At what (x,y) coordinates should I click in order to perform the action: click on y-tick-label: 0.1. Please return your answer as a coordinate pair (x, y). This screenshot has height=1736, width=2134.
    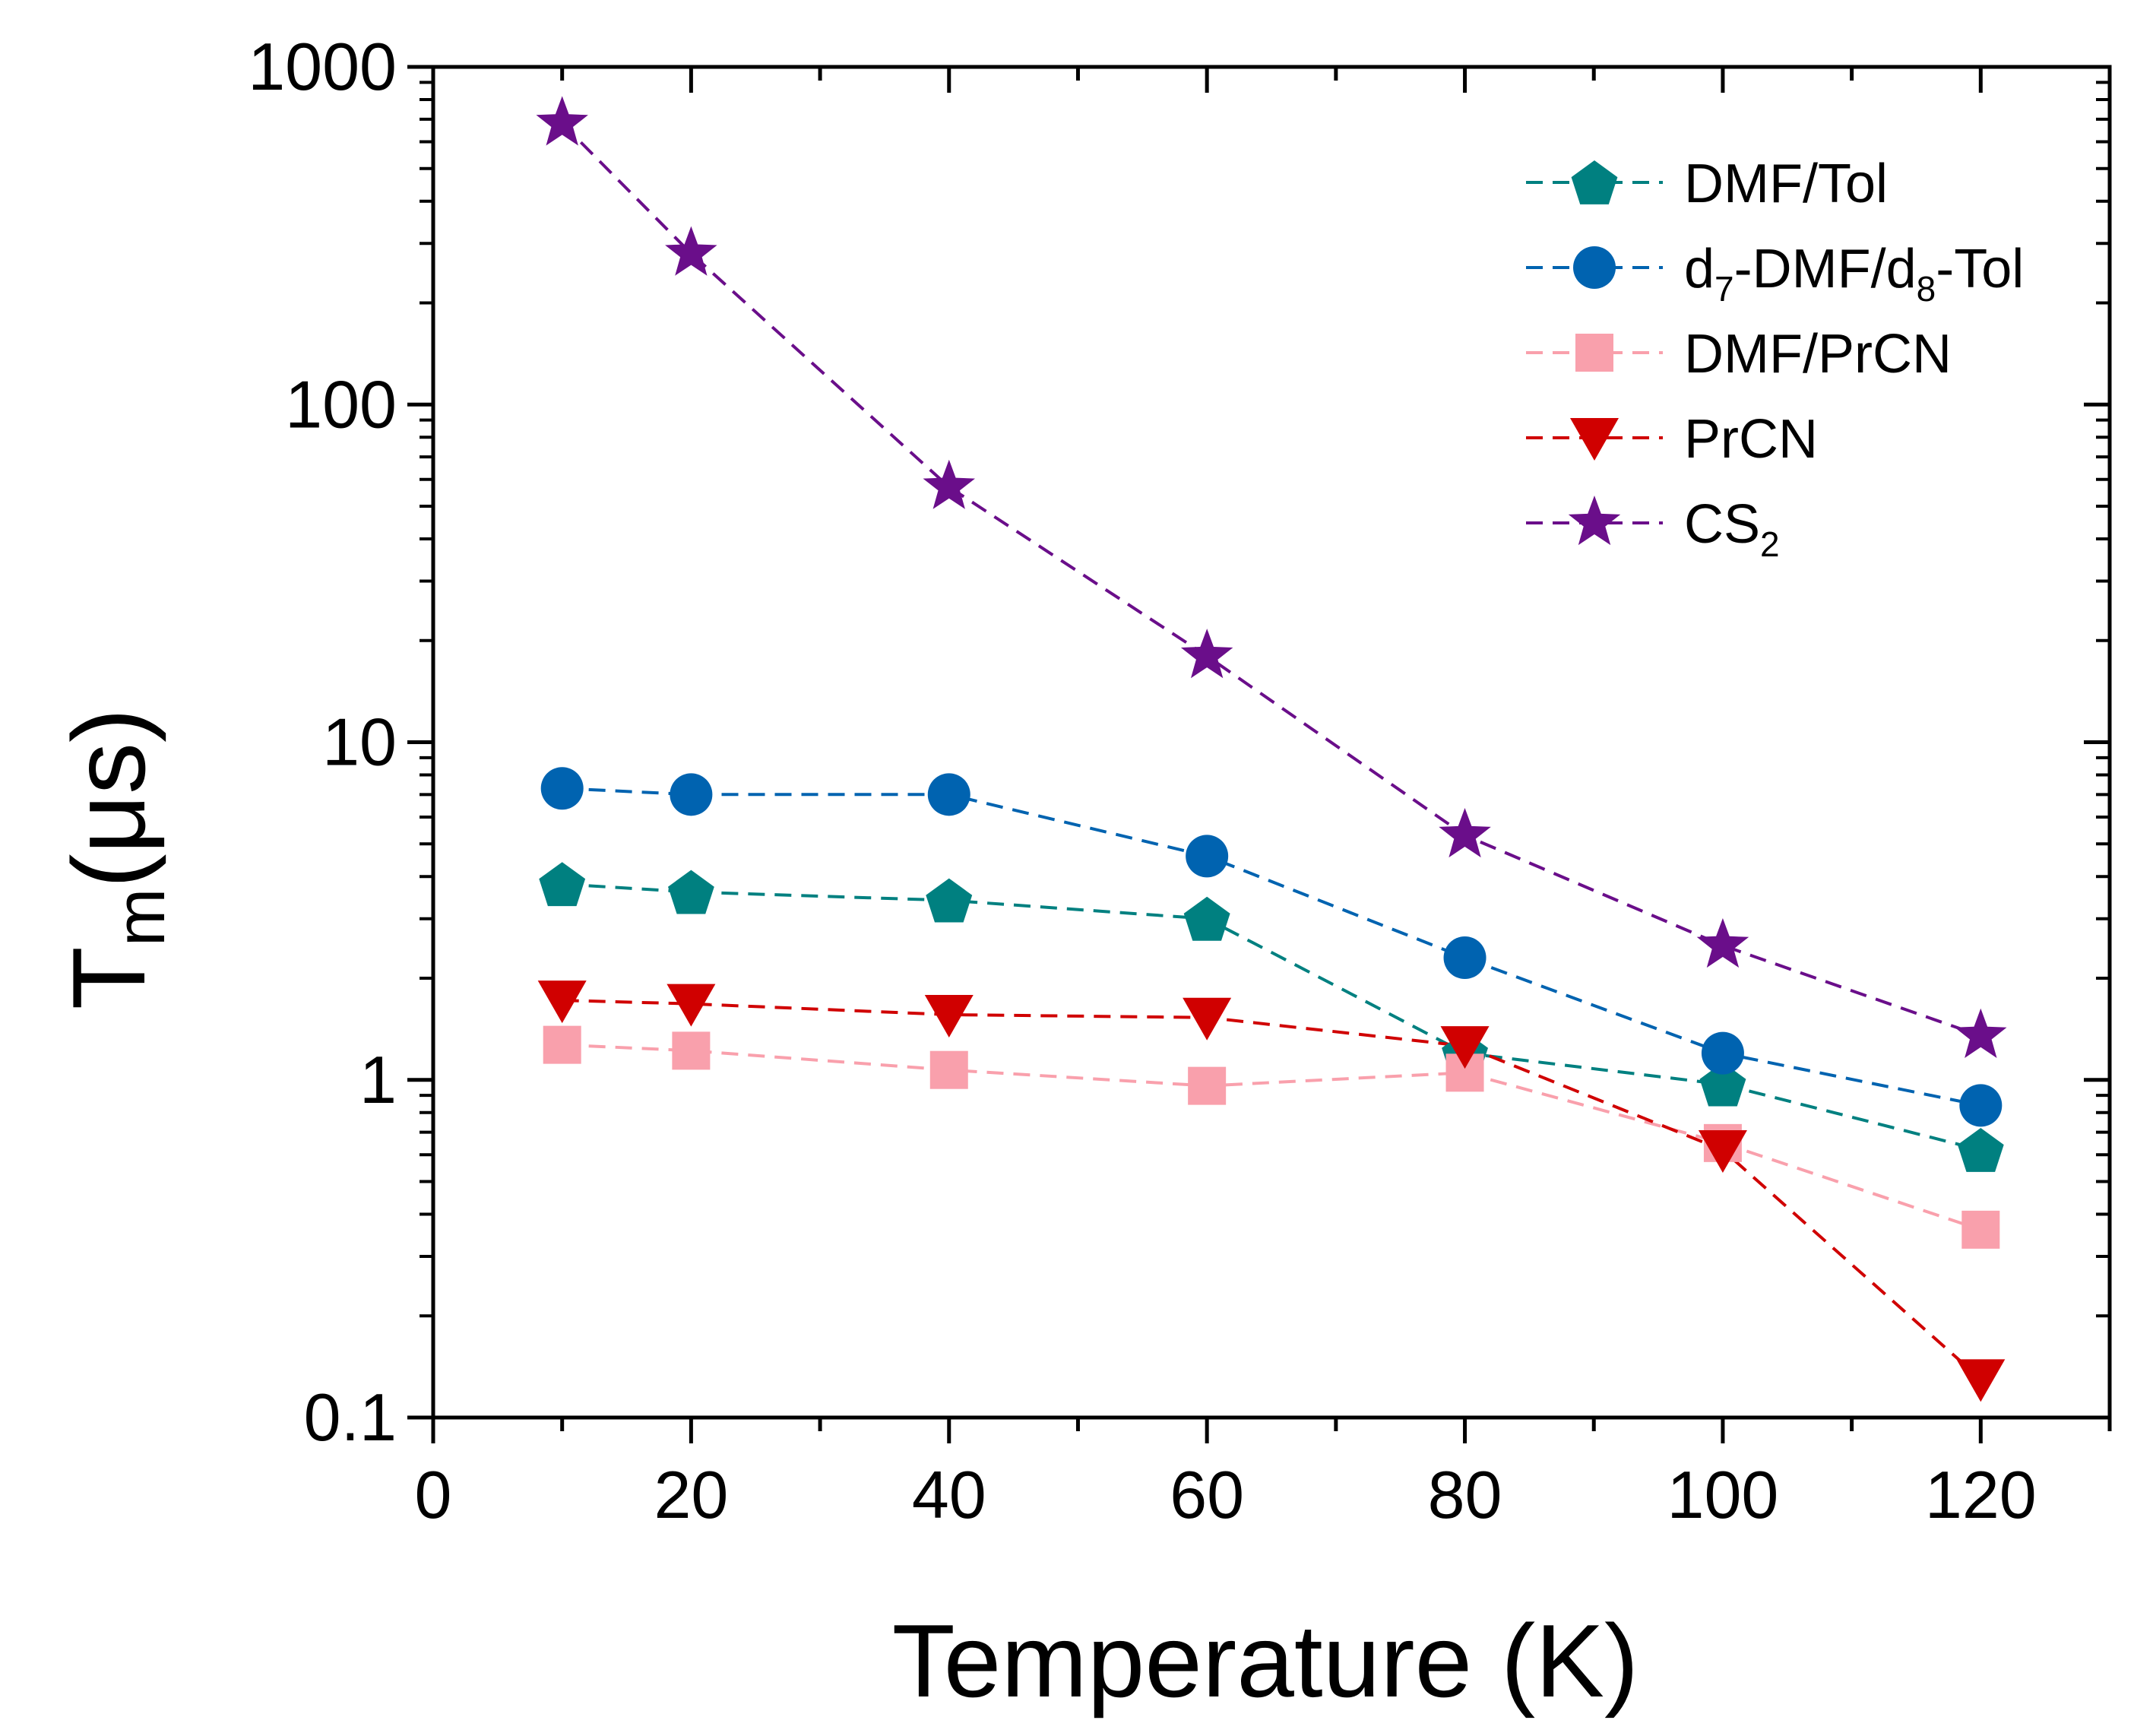
    Looking at the image, I should click on (350, 1417).